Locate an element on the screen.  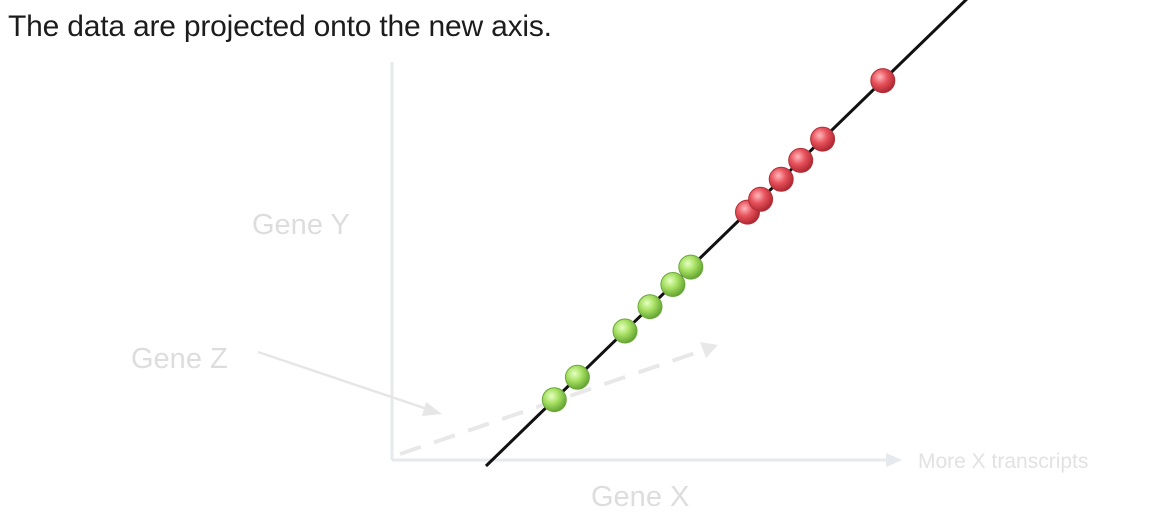
gene-z-pointer-arrowhead is located at coordinates (432, 409).